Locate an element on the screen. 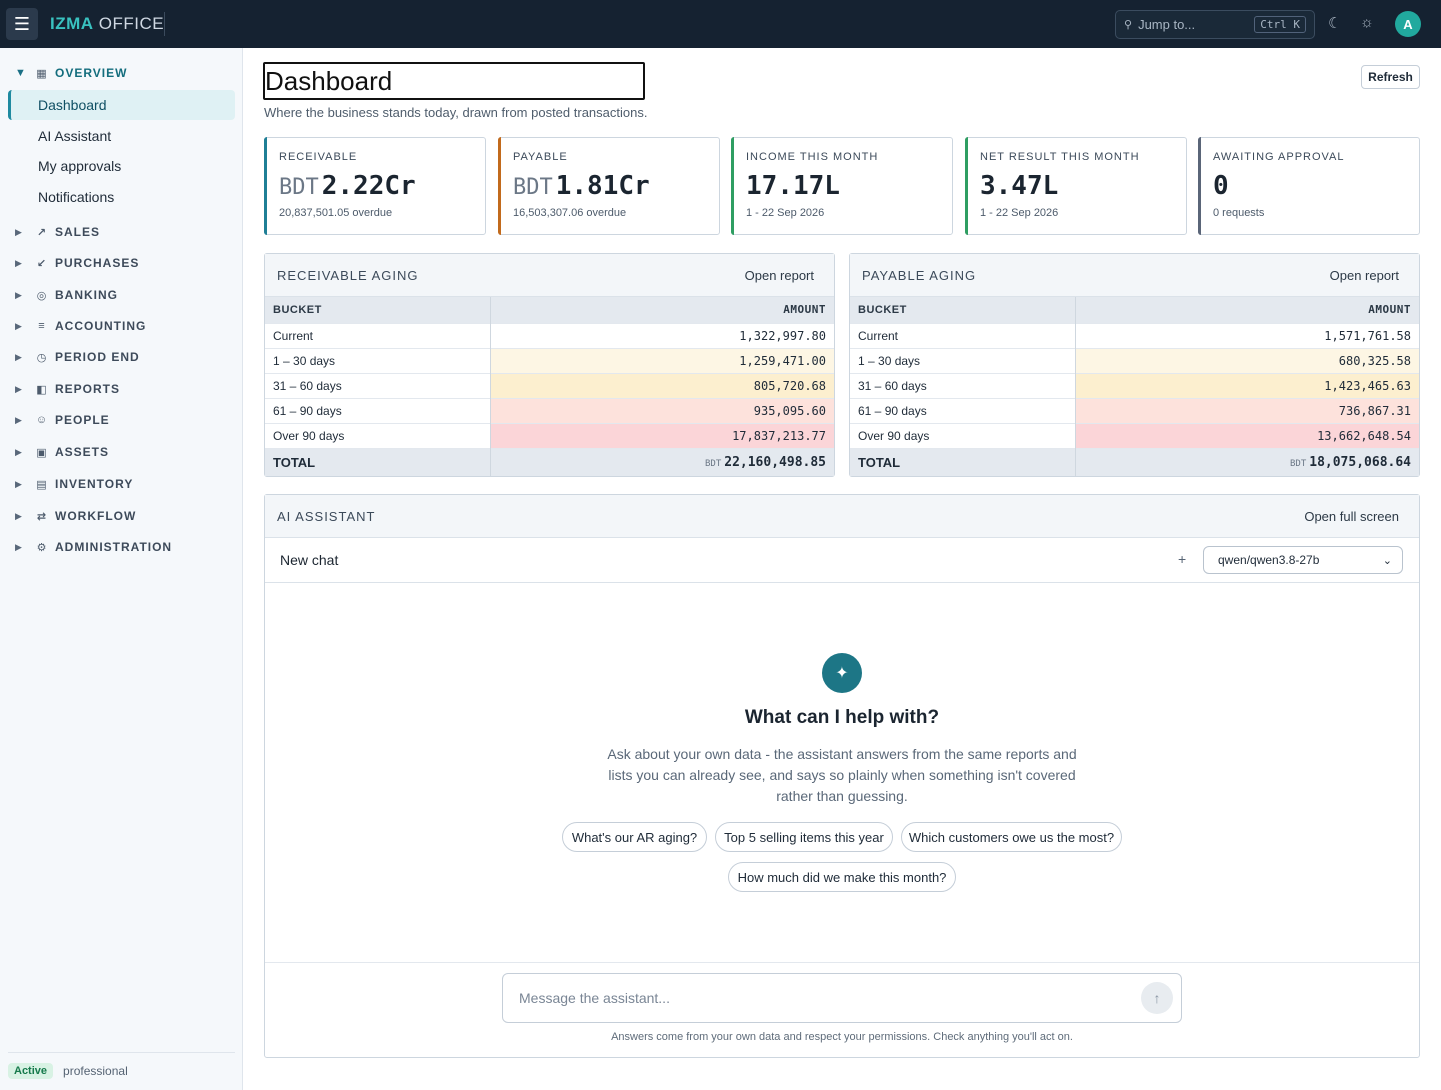  people-icon: ☺ is located at coordinates (42, 420).